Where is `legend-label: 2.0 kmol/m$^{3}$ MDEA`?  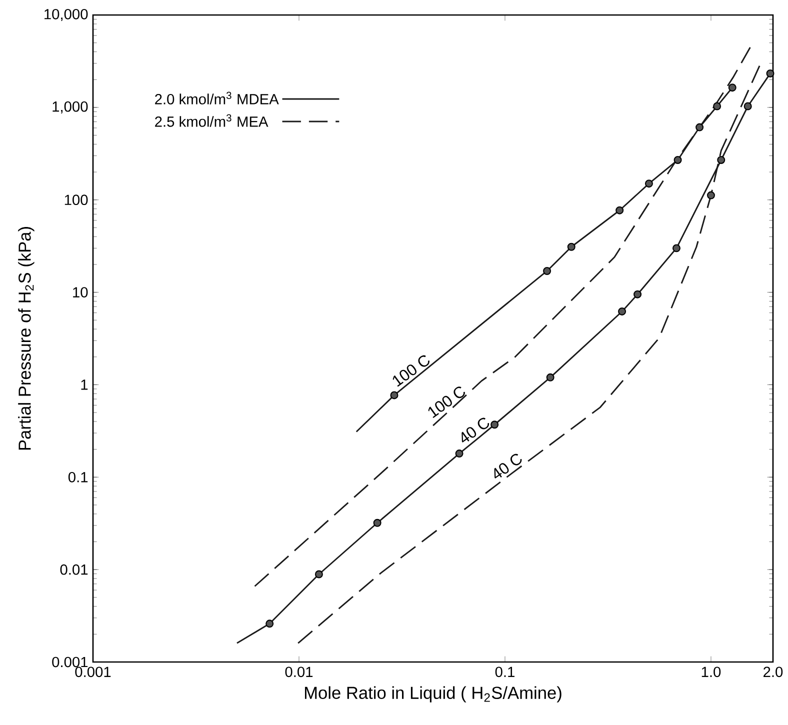 legend-label: 2.0 kmol/m$^{3}$ MDEA is located at coordinates (217, 98).